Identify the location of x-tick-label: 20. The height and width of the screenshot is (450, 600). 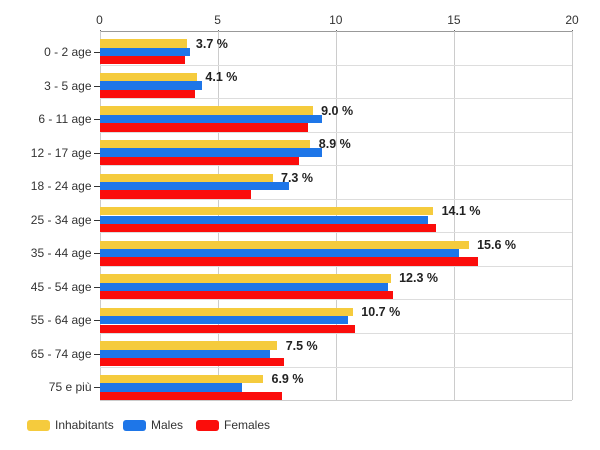
(572, 20).